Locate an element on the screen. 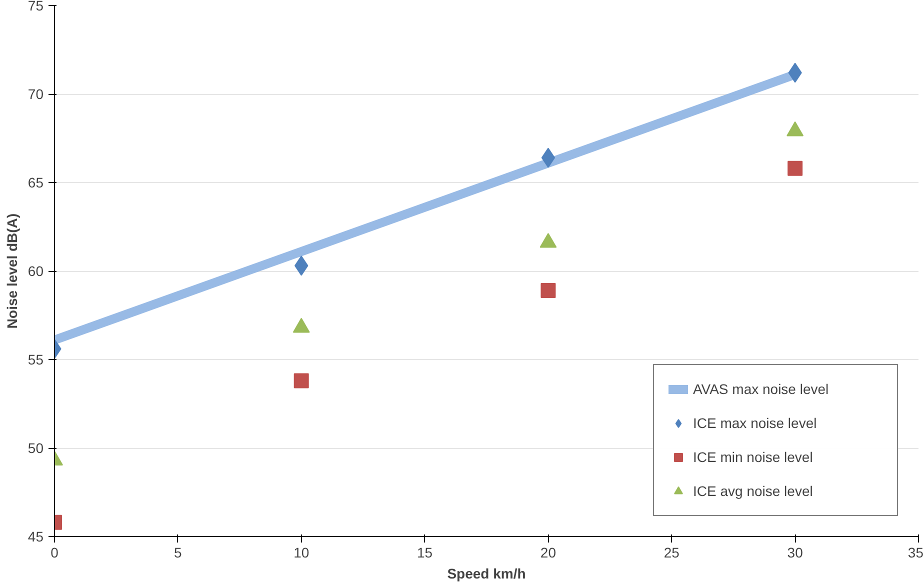 This screenshot has width=923, height=584. legend-label: ICE avg noise level is located at coordinates (753, 491).